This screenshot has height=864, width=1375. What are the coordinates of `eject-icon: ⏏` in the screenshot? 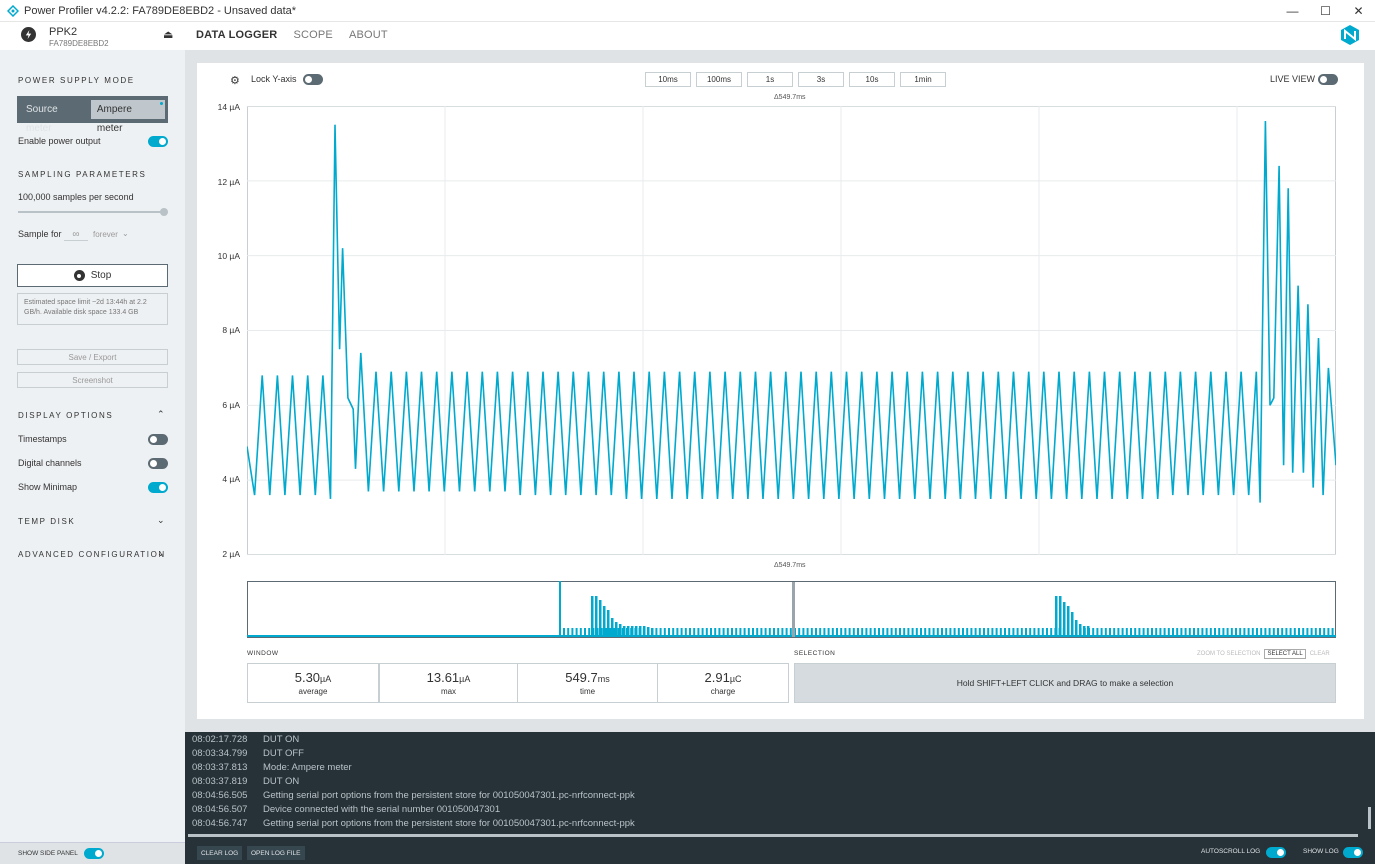 It's located at (168, 35).